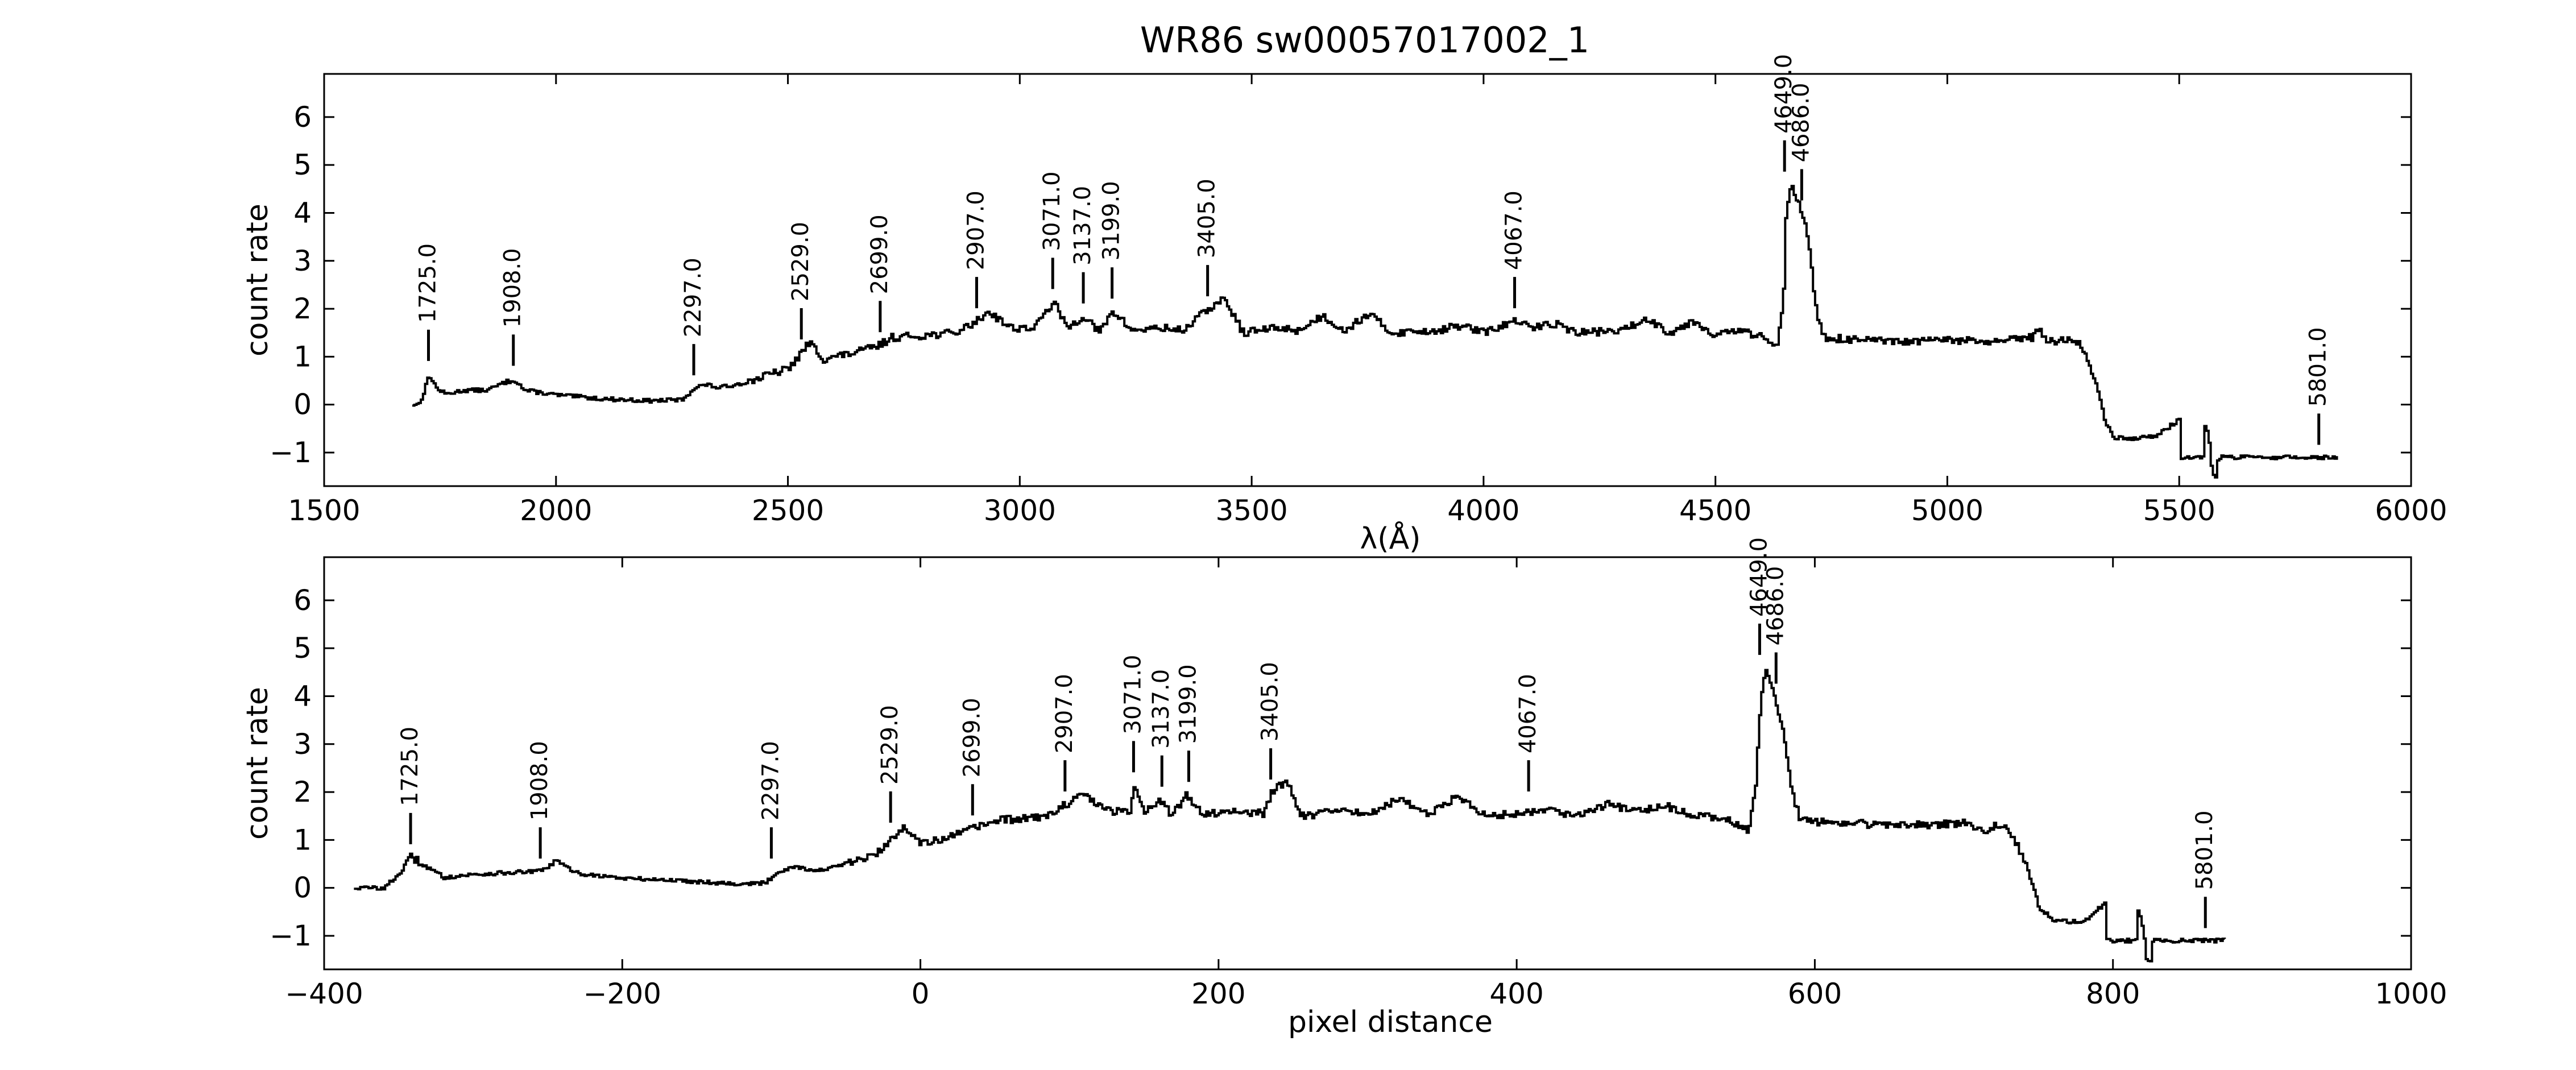  What do you see at coordinates (1815, 994) in the screenshot?
I see `x-tick-label: 600` at bounding box center [1815, 994].